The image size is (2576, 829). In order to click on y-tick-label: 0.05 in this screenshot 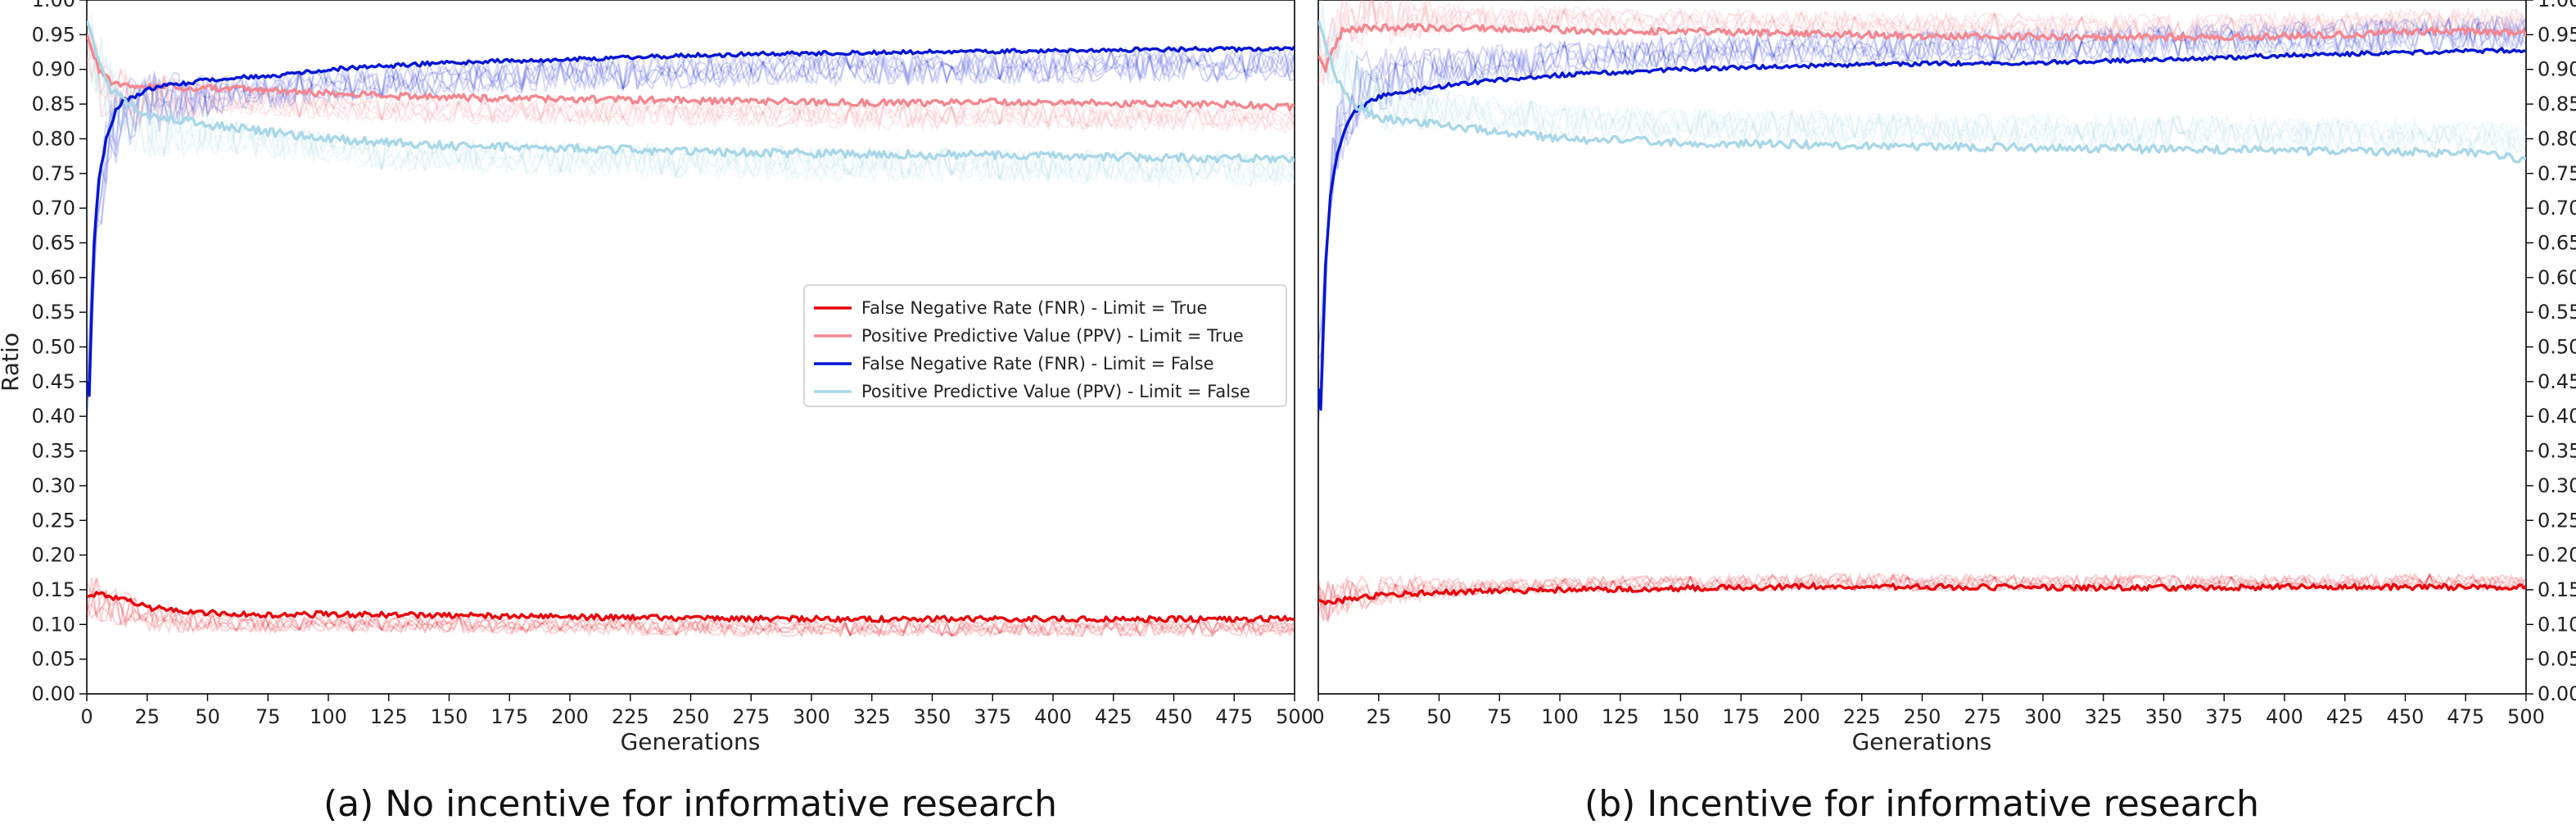, I will do `click(53, 659)`.